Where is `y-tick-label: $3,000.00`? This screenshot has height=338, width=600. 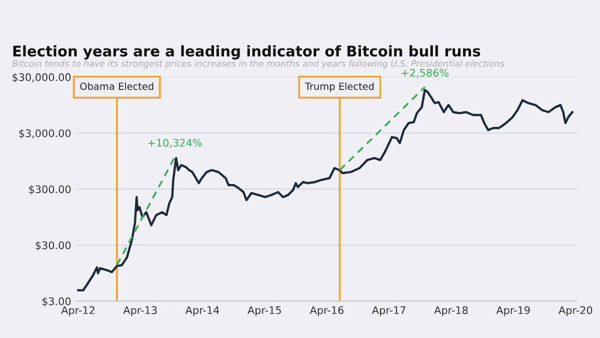 y-tick-label: $3,000.00 is located at coordinates (45, 134).